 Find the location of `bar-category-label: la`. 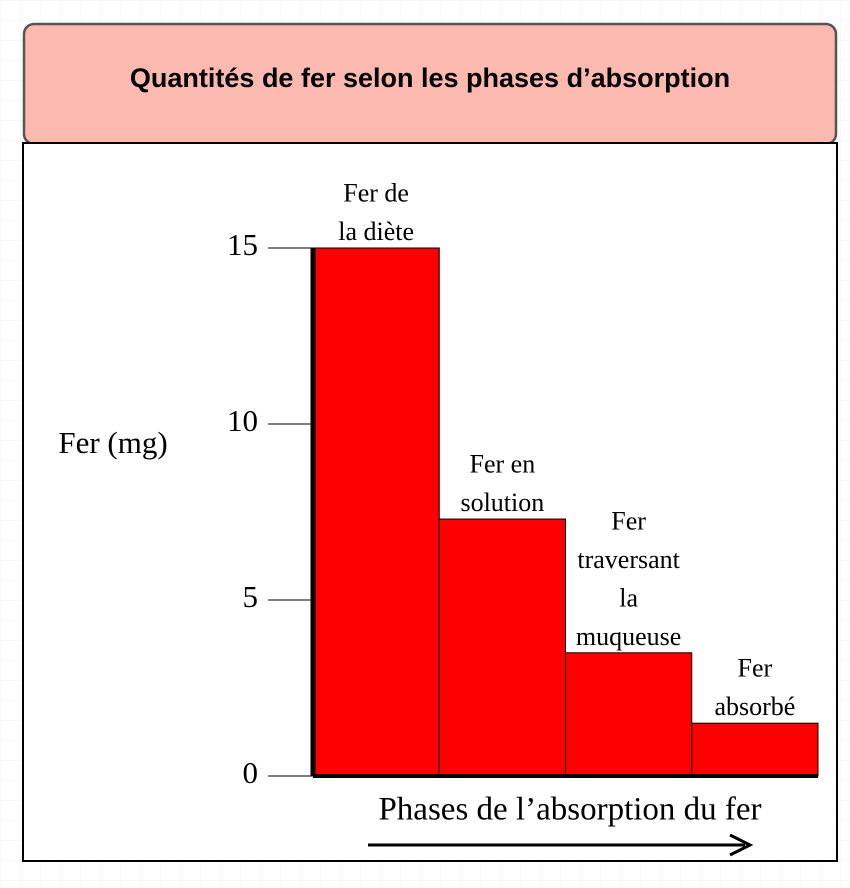

bar-category-label: la is located at coordinates (628, 597).